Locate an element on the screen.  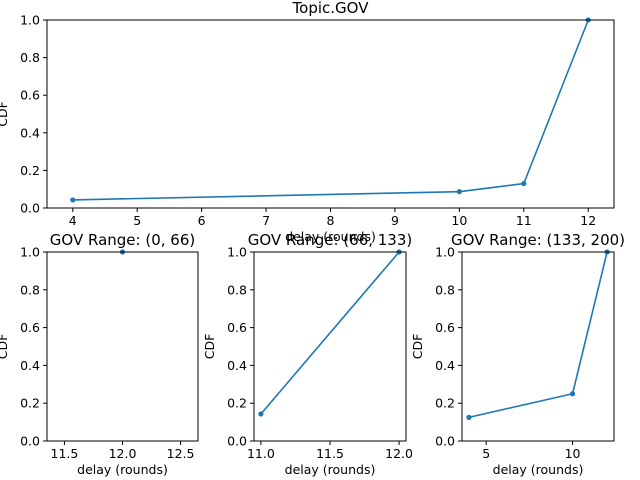
x-tick-label: 9 is located at coordinates (395, 220).